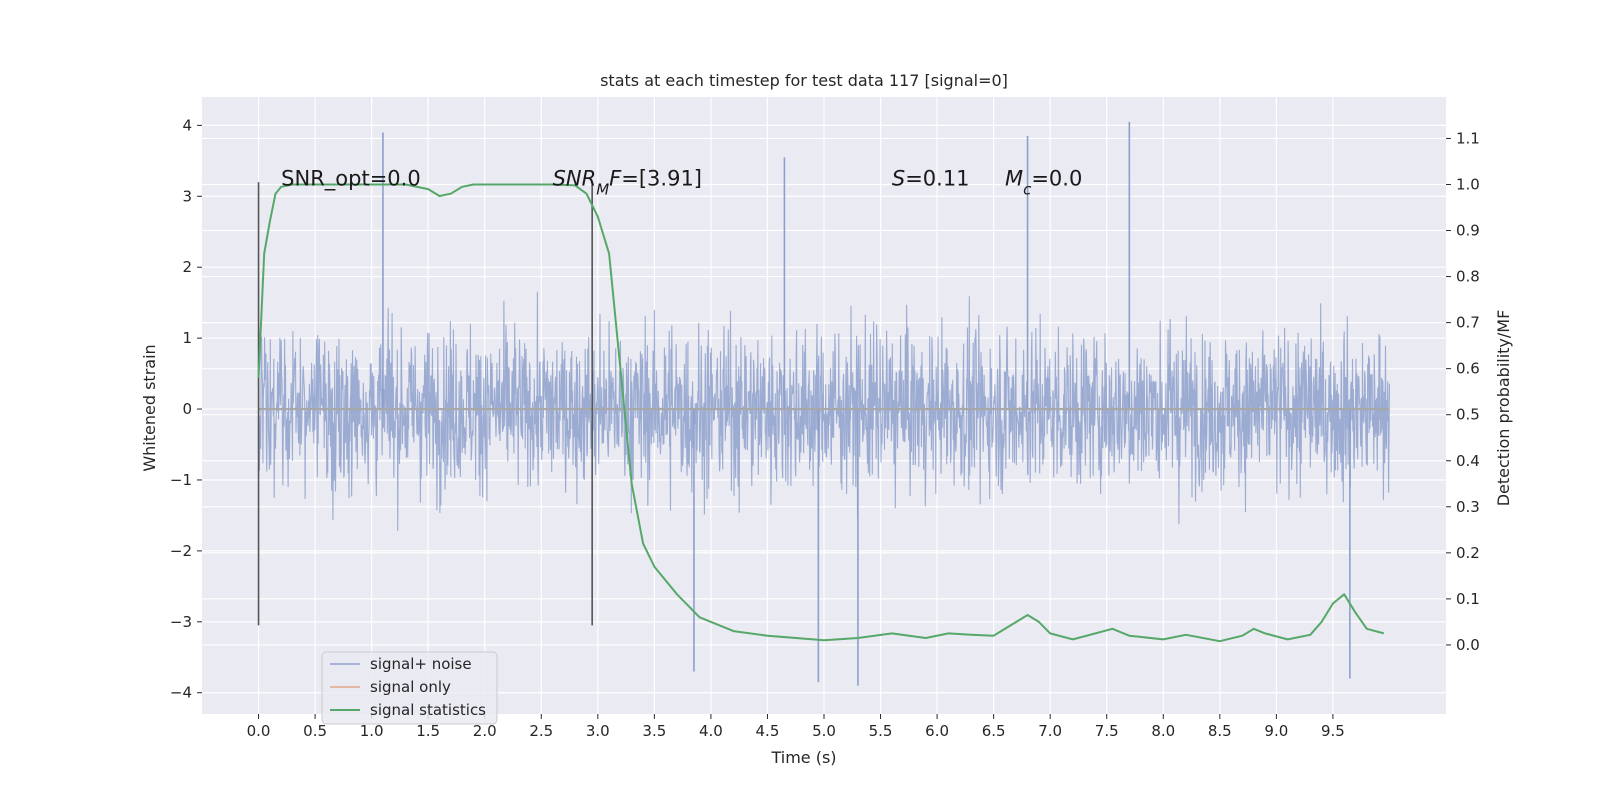  What do you see at coordinates (1333, 731) in the screenshot?
I see `x-tick-label: 9.5` at bounding box center [1333, 731].